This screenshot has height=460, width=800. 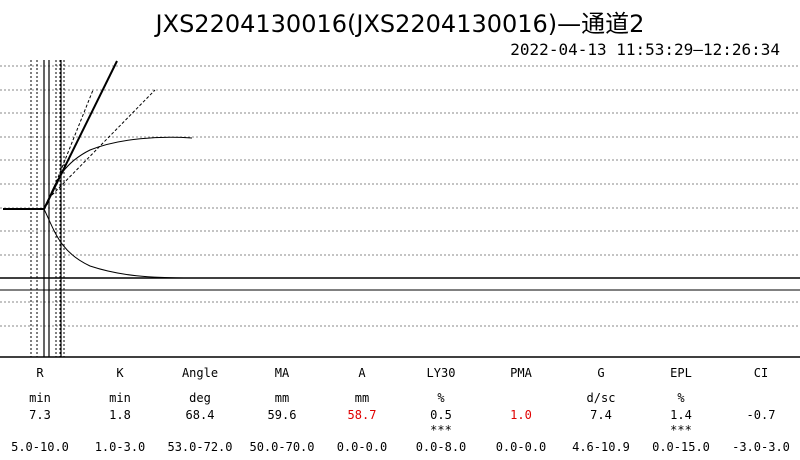 What do you see at coordinates (601, 415) in the screenshot?
I see `result-value: 7.4` at bounding box center [601, 415].